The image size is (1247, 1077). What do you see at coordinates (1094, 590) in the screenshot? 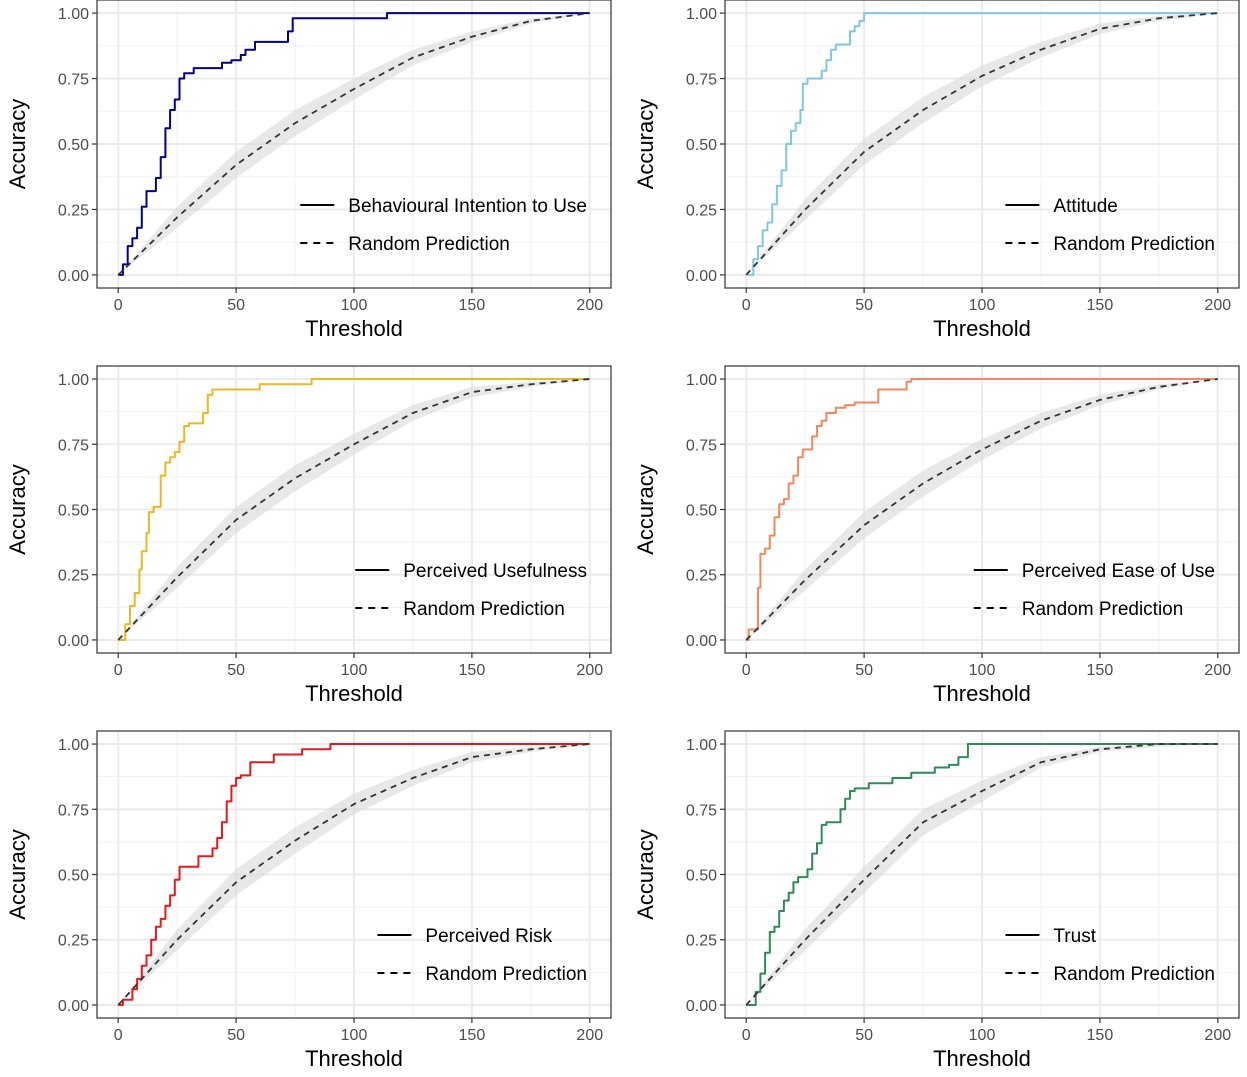
I see `legend: Perceived Ease of Use Random Prediction` at bounding box center [1094, 590].